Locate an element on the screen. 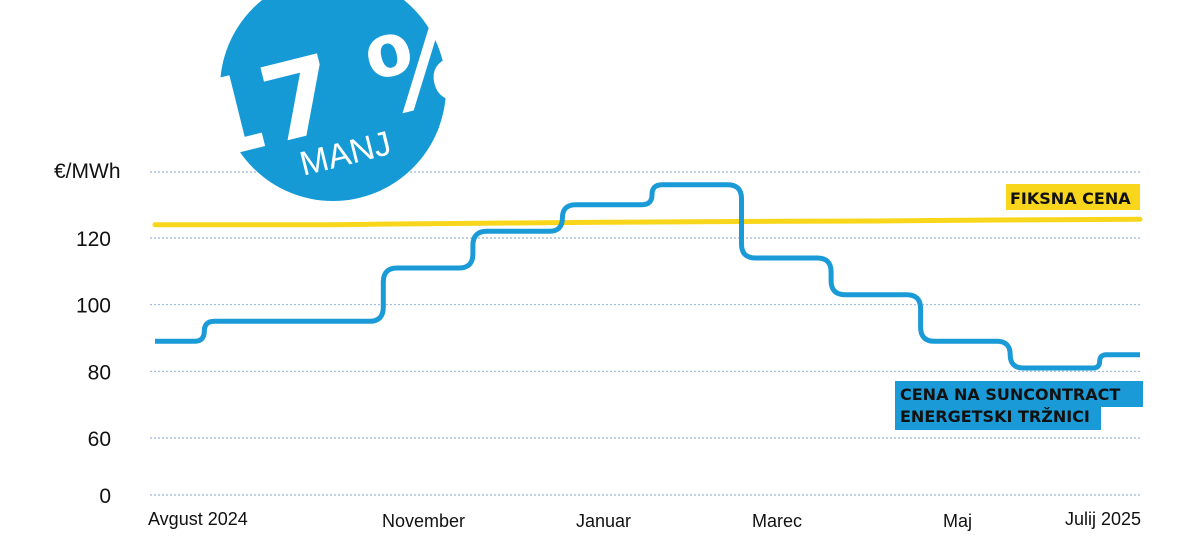  y-axis-ticks: 0 60 80 100 120 is located at coordinates (93, 368).